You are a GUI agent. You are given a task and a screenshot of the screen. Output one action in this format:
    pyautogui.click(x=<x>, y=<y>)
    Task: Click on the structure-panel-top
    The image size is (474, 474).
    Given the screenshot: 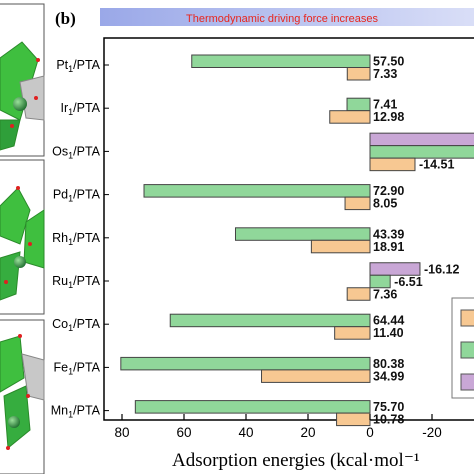 What is the action you would take?
    pyautogui.click(x=22, y=80)
    